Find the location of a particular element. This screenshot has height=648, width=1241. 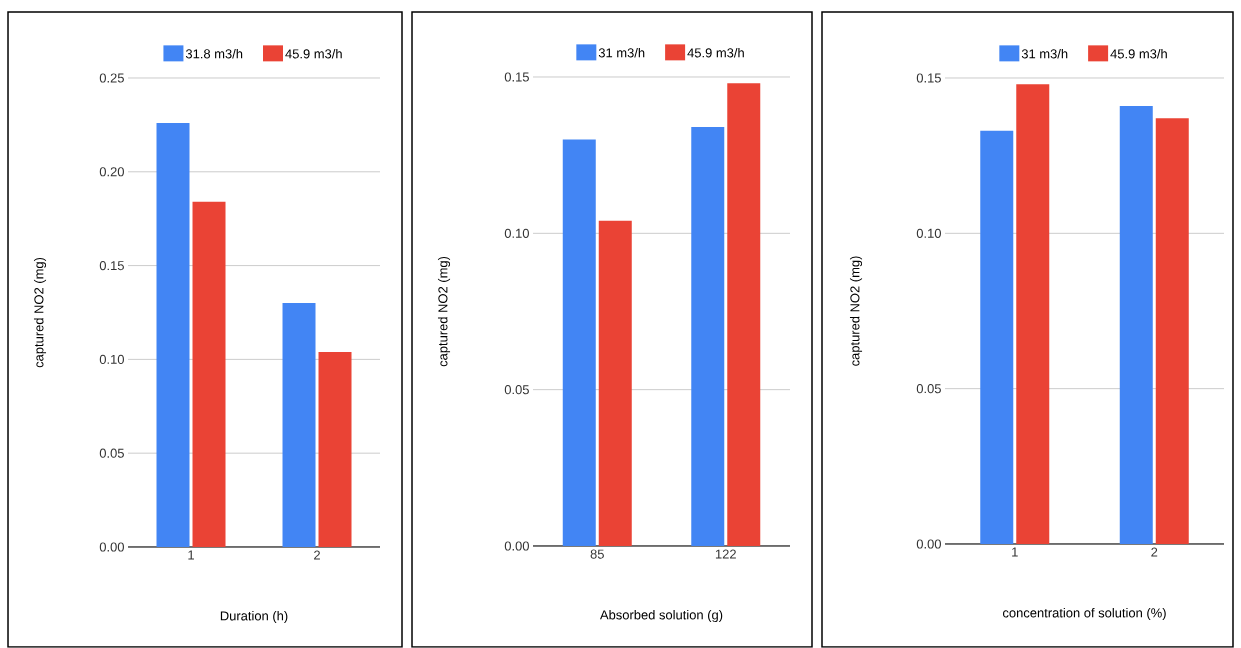

legend-label: 31.8 m3/h is located at coordinates (214, 54).